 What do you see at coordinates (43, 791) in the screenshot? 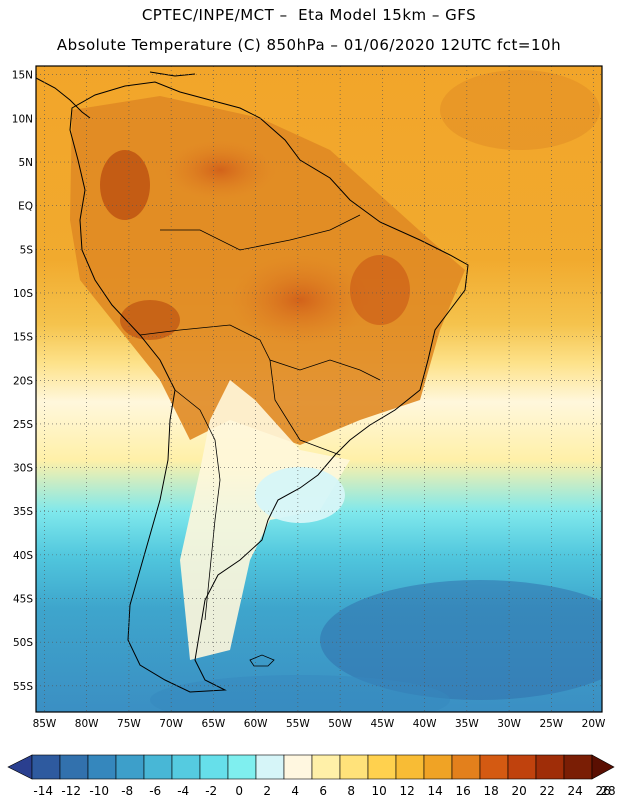
I see `colorbar-label: -14` at bounding box center [43, 791].